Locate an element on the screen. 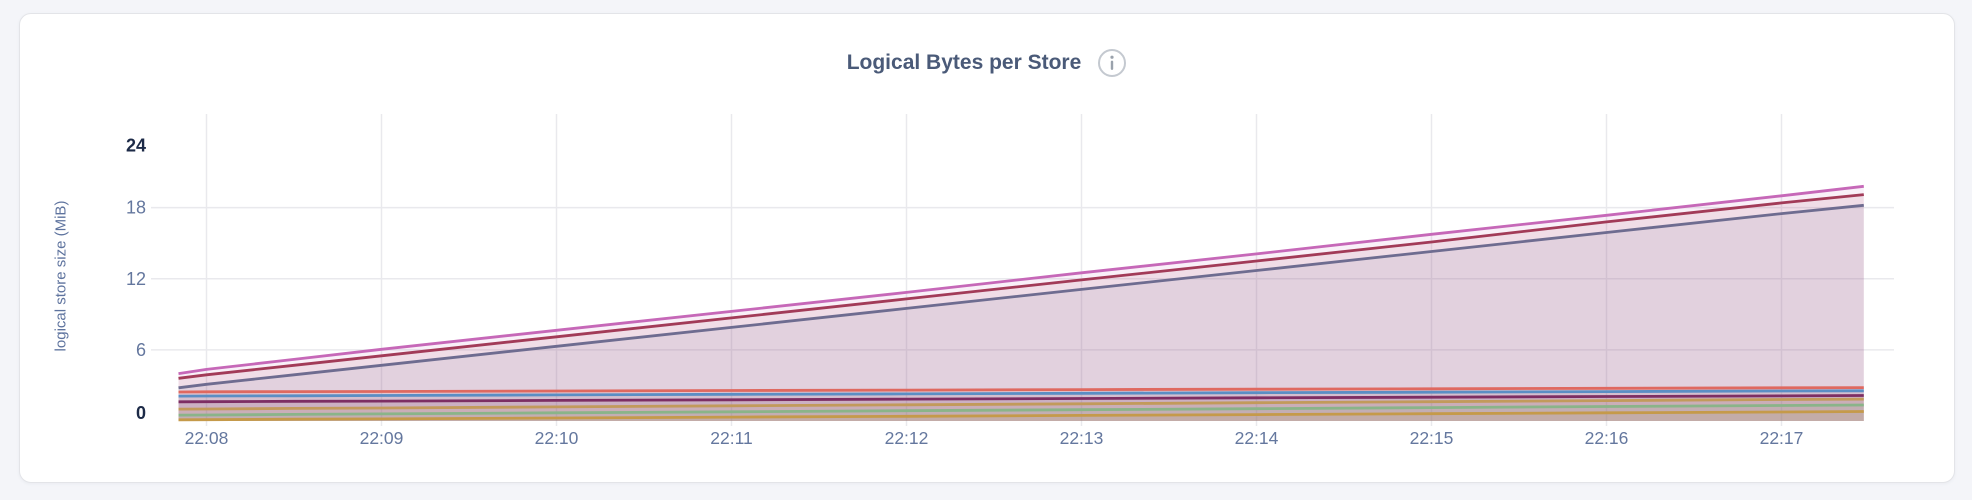  x-tick-label: 22:17 is located at coordinates (1782, 438).